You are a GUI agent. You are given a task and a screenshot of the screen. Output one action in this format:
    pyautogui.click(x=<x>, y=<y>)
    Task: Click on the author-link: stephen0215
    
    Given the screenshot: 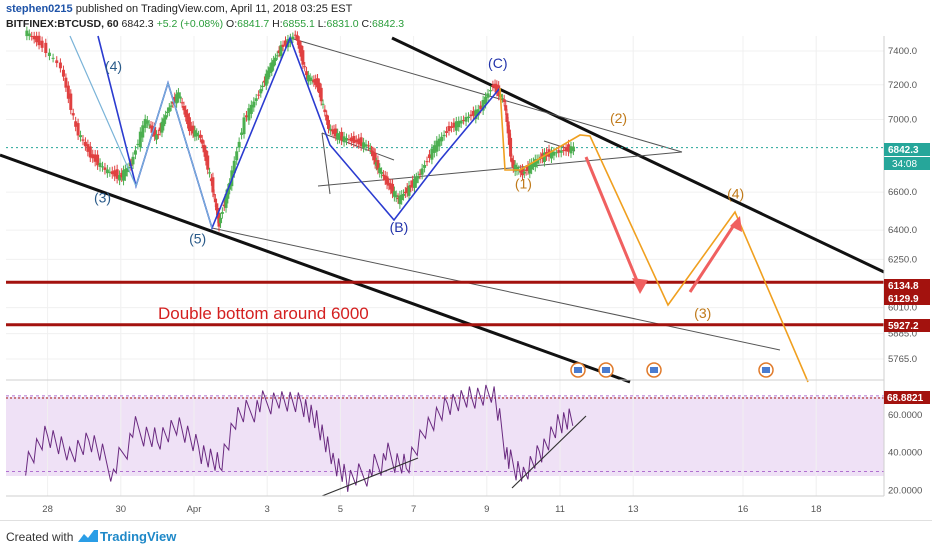 What is the action you would take?
    pyautogui.click(x=39, y=9)
    